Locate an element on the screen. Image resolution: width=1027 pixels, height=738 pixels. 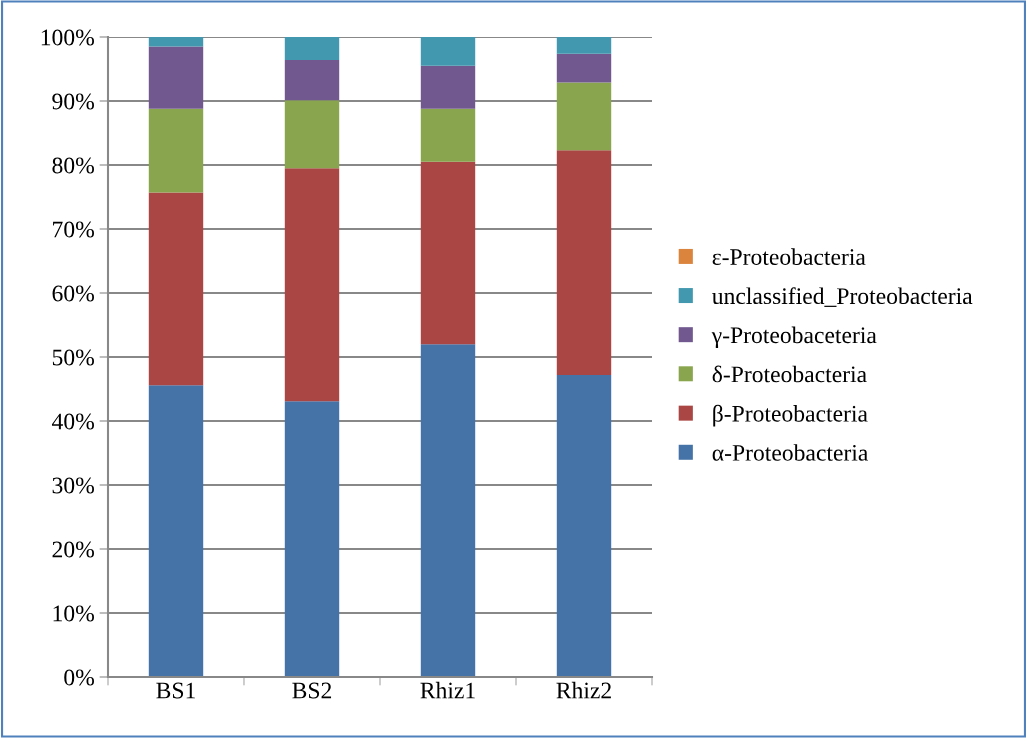
x-tick-label: Rhiz1 is located at coordinates (447, 690).